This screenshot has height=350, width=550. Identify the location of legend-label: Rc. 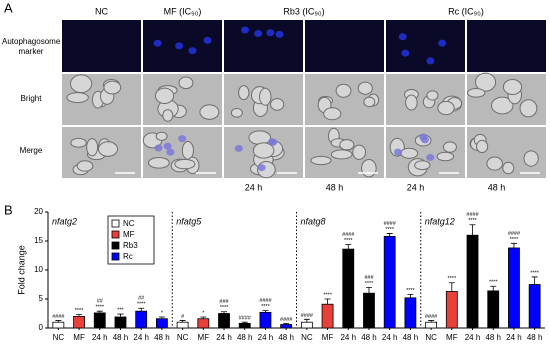
(128, 256).